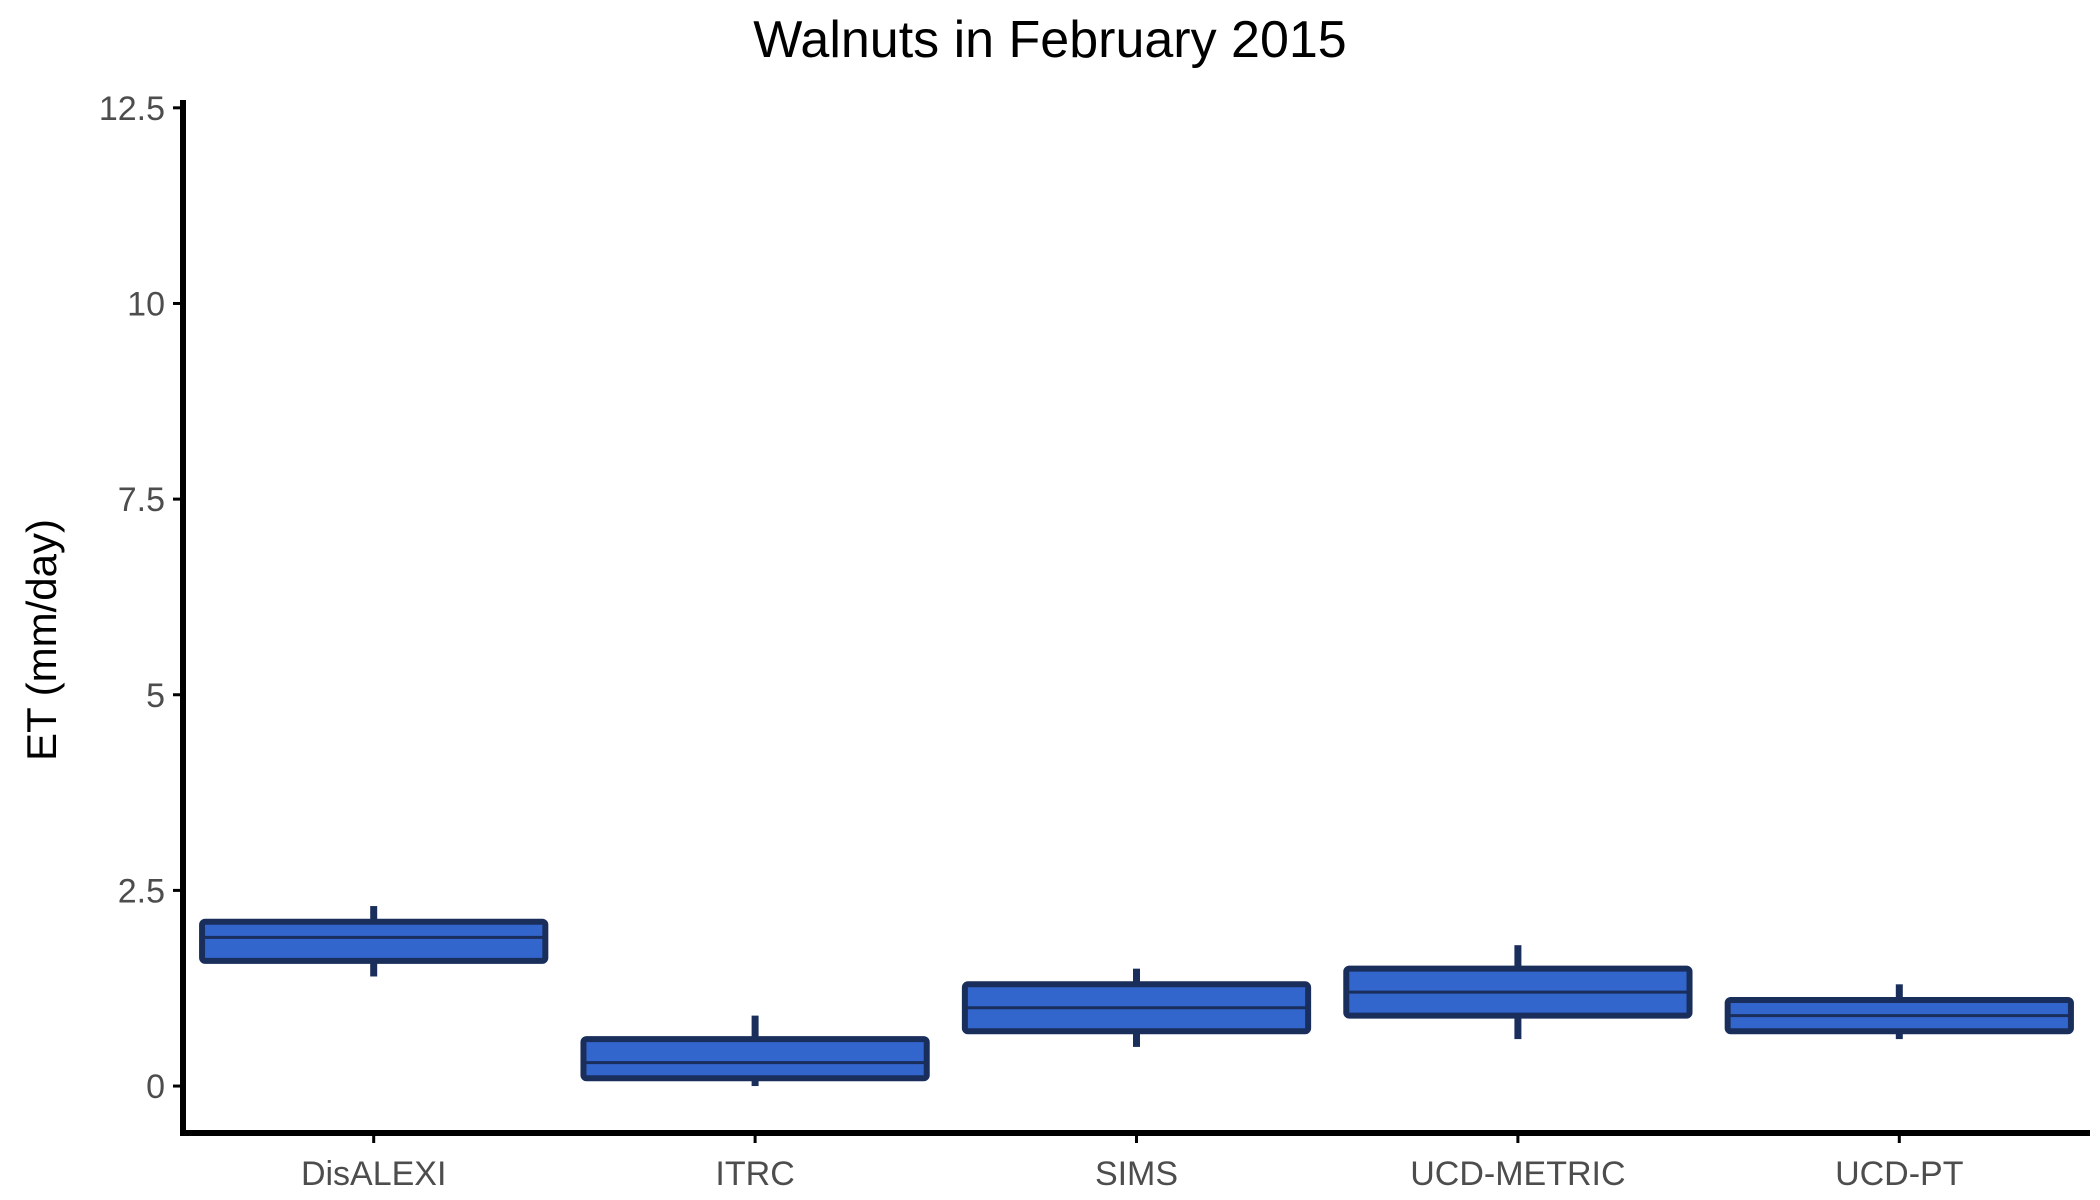 This screenshot has width=2100, height=1200. I want to click on x-tick-label: DisALEXI, so click(374, 1174).